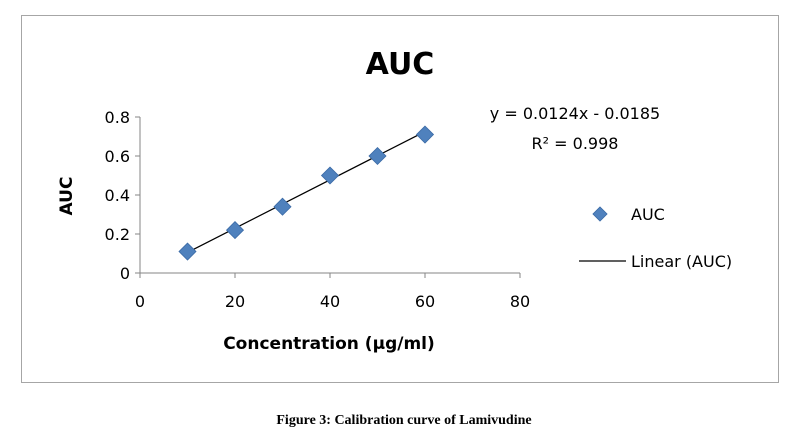  What do you see at coordinates (600, 214) in the screenshot?
I see `legend-marker-diamond` at bounding box center [600, 214].